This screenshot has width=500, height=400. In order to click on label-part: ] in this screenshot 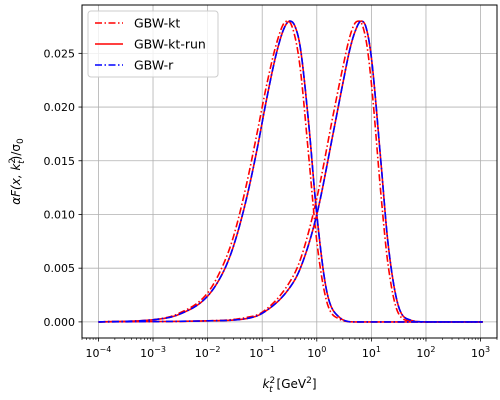, I will do `click(314, 384)`.